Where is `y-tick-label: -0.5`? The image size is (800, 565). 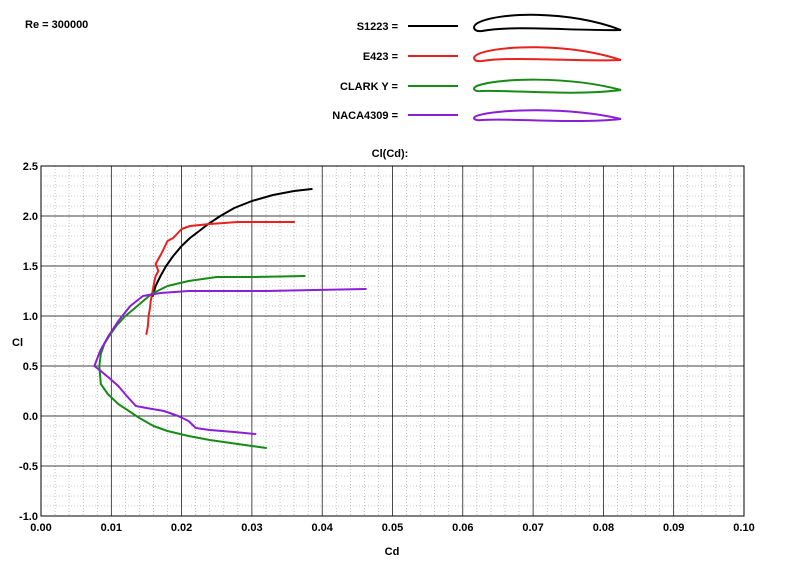 y-tick-label: -0.5 is located at coordinates (28, 467).